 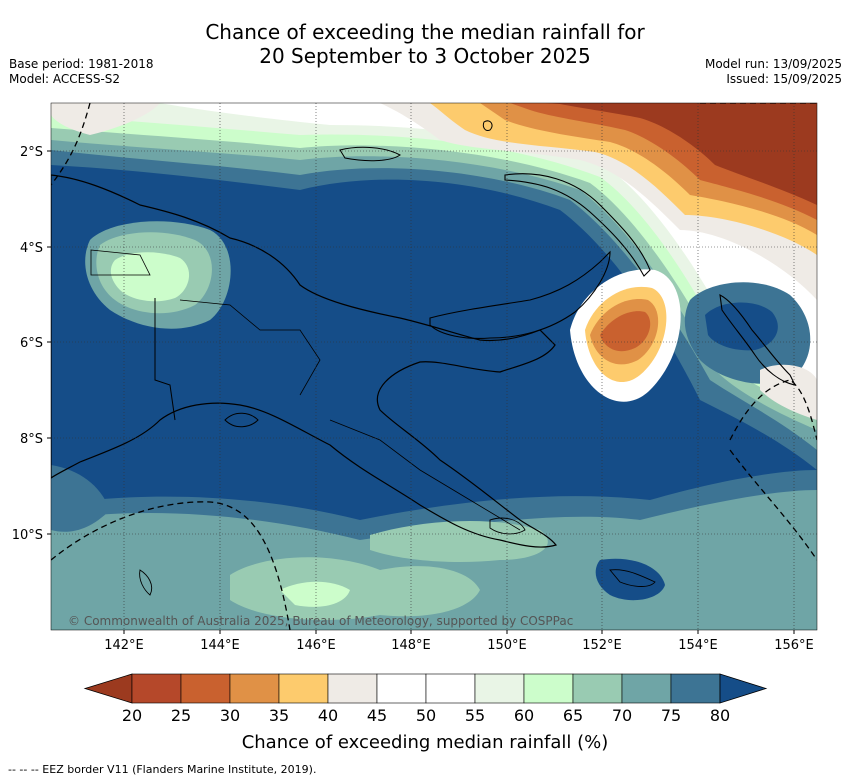 I want to click on west-province-border, so click(x=120, y=262).